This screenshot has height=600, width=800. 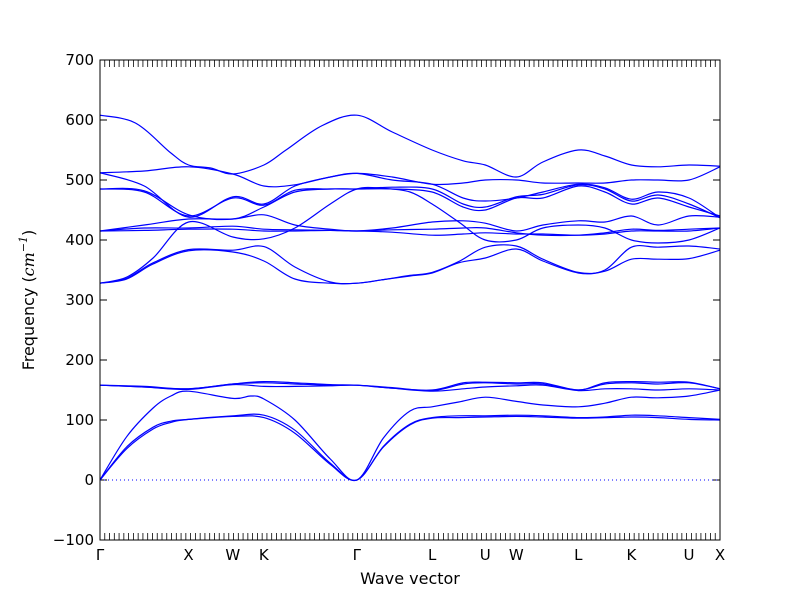 I want to click on y-tick-label: 500, so click(x=79, y=180).